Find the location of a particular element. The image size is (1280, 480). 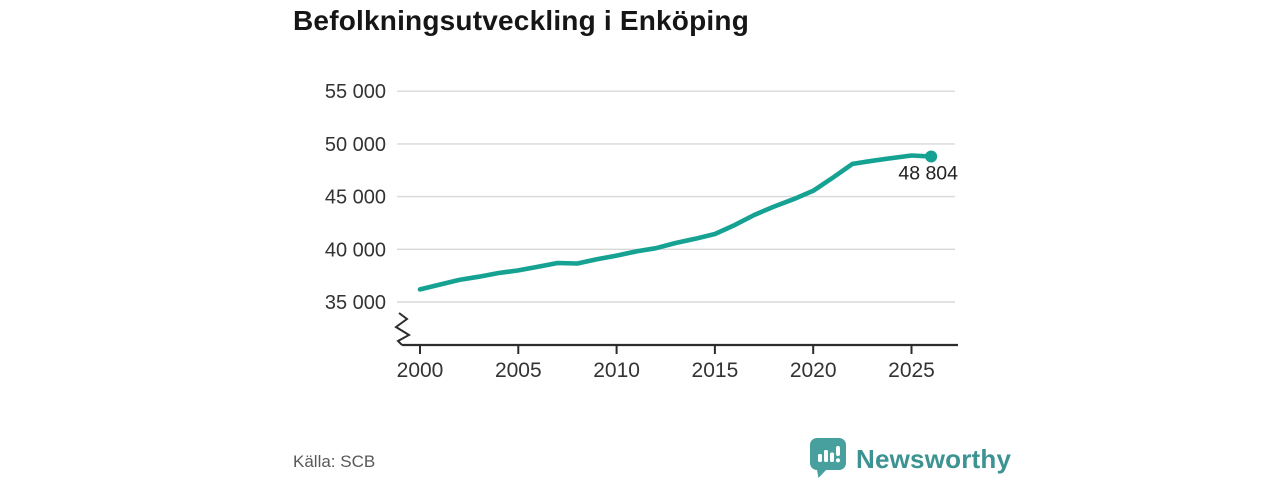

x-tick-label: 2005 is located at coordinates (518, 370).